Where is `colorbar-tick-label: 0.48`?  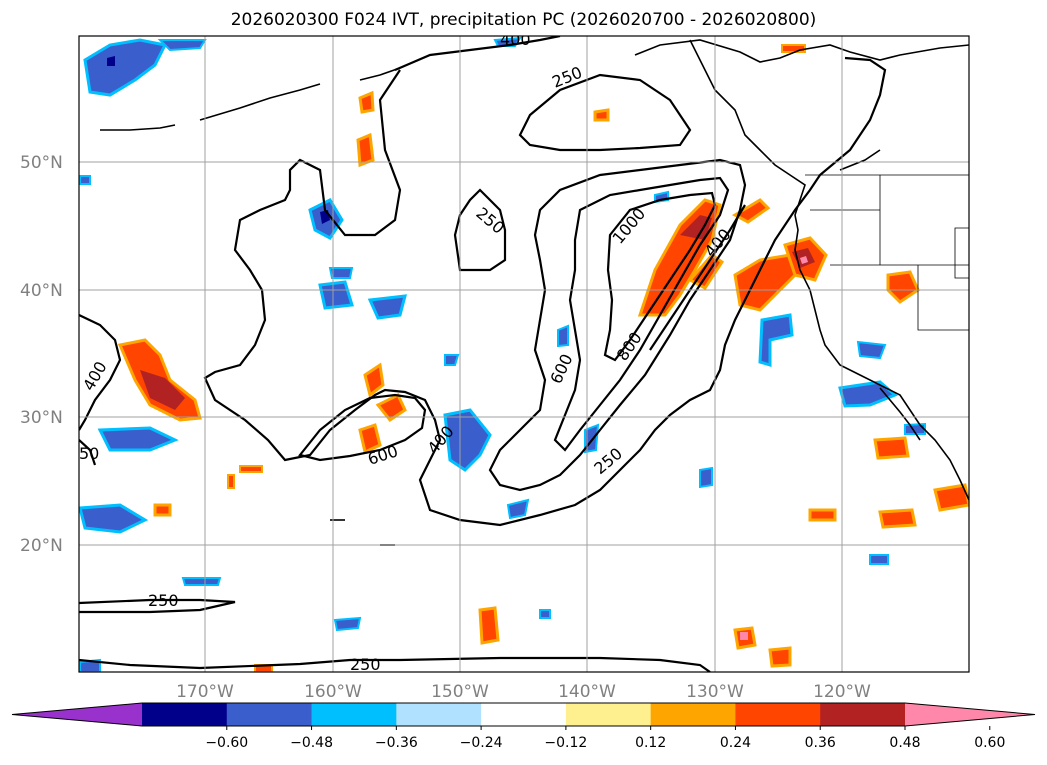 colorbar-tick-label: 0.48 is located at coordinates (904, 743).